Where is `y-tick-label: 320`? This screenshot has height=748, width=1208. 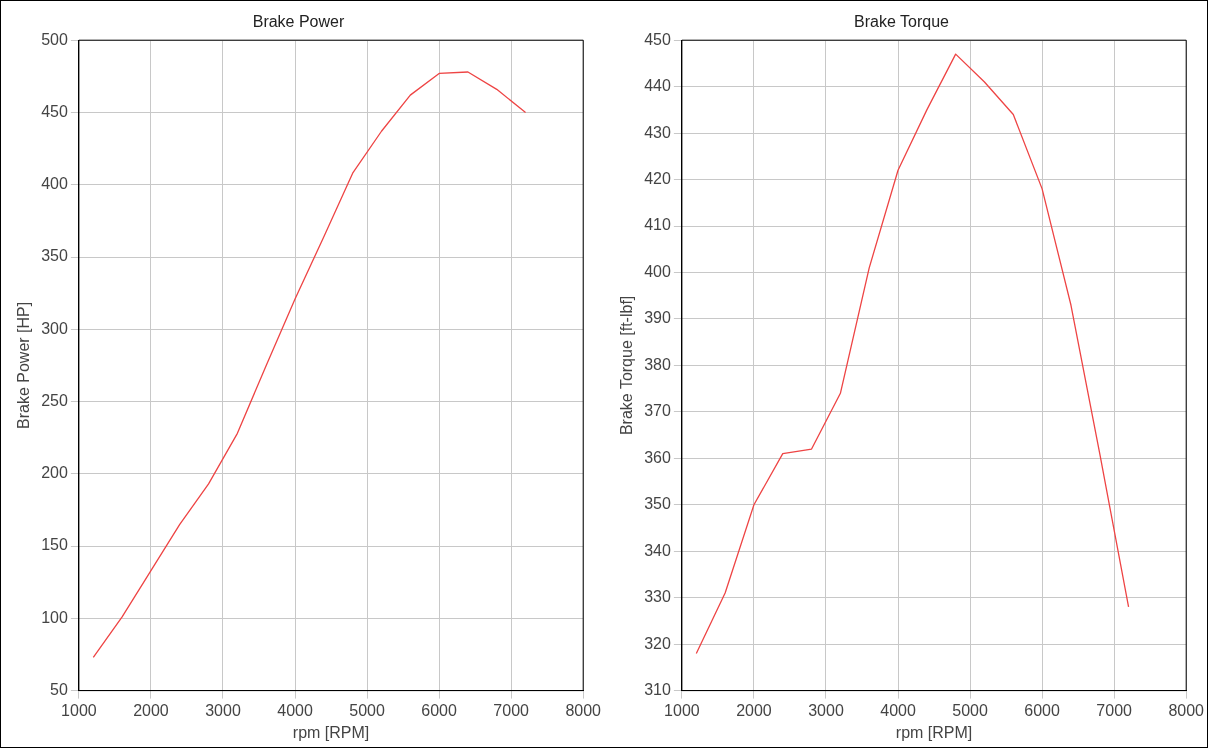
y-tick-label: 320 is located at coordinates (657, 643).